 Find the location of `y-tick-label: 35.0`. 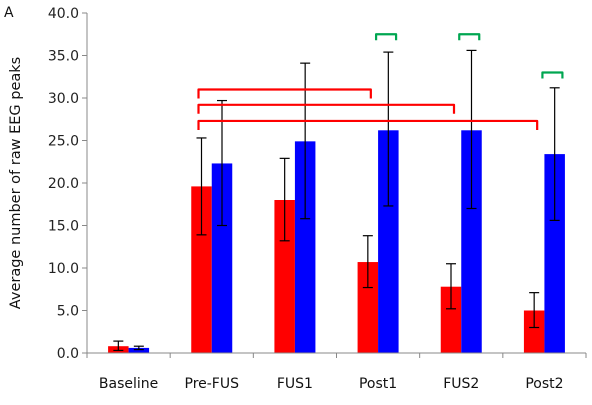

y-tick-label: 35.0 is located at coordinates (63, 57).